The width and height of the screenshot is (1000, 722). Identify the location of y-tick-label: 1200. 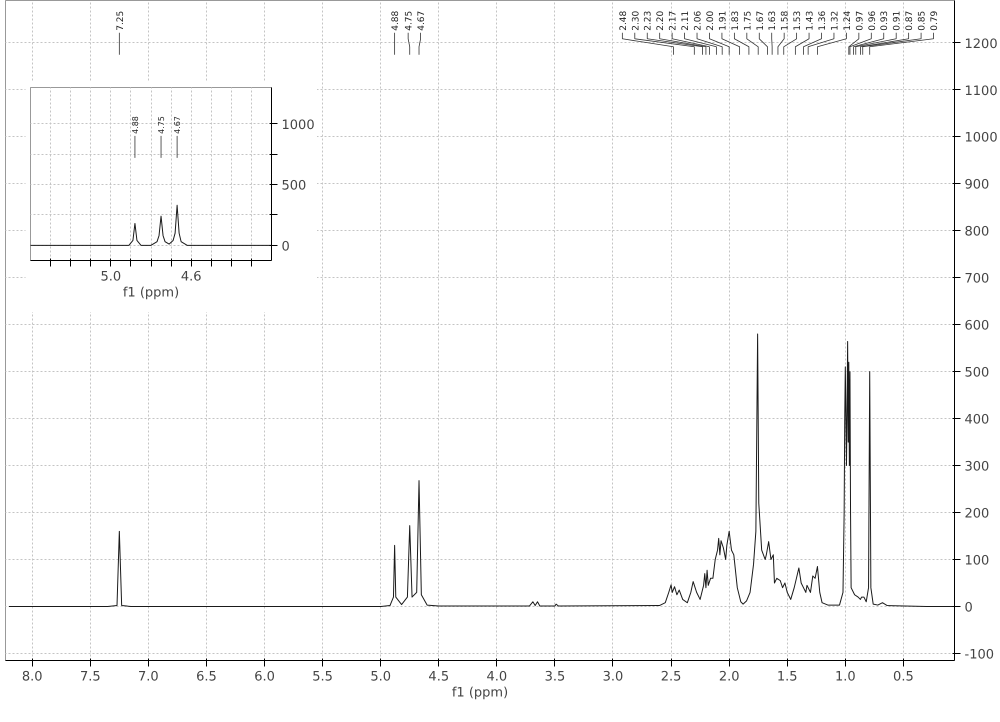
(981, 44).